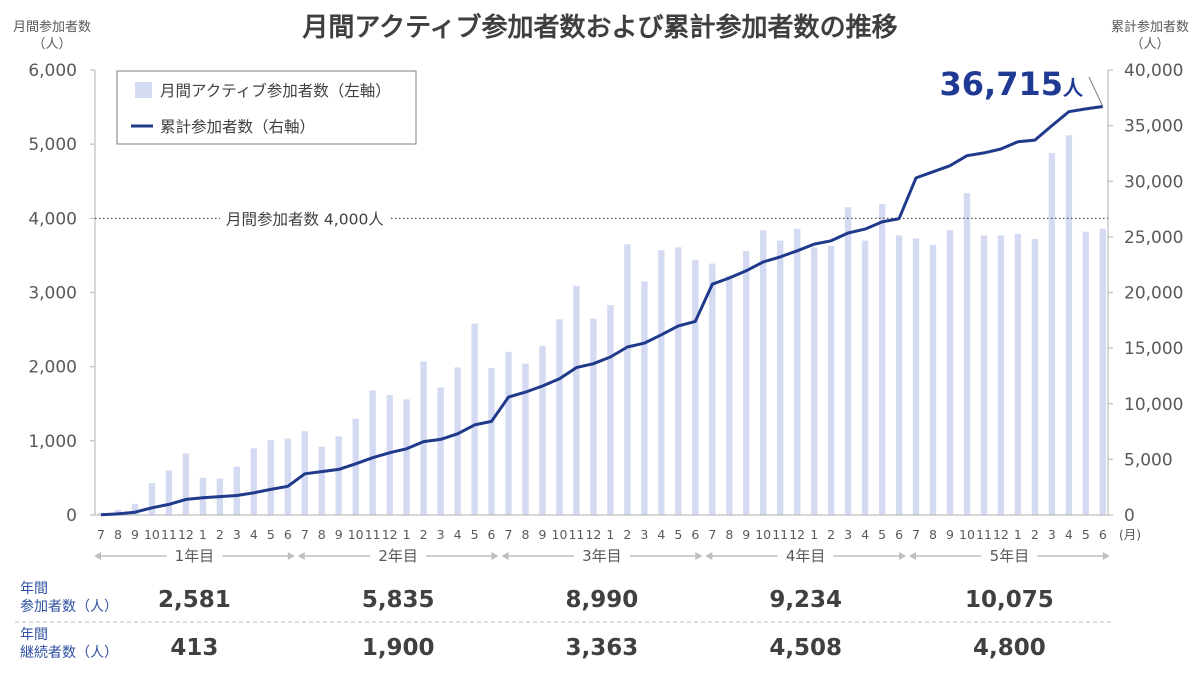  What do you see at coordinates (52, 27) in the screenshot?
I see `left-axis-title: 月間参加者数` at bounding box center [52, 27].